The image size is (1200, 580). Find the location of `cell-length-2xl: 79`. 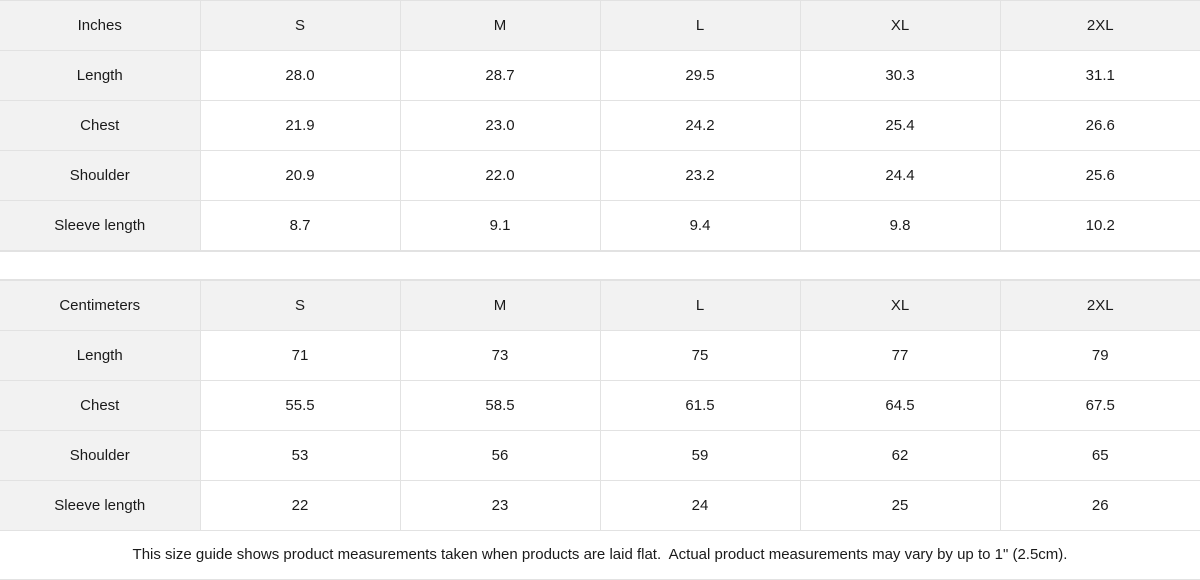

cell-length-2xl: 79 is located at coordinates (1099, 356).